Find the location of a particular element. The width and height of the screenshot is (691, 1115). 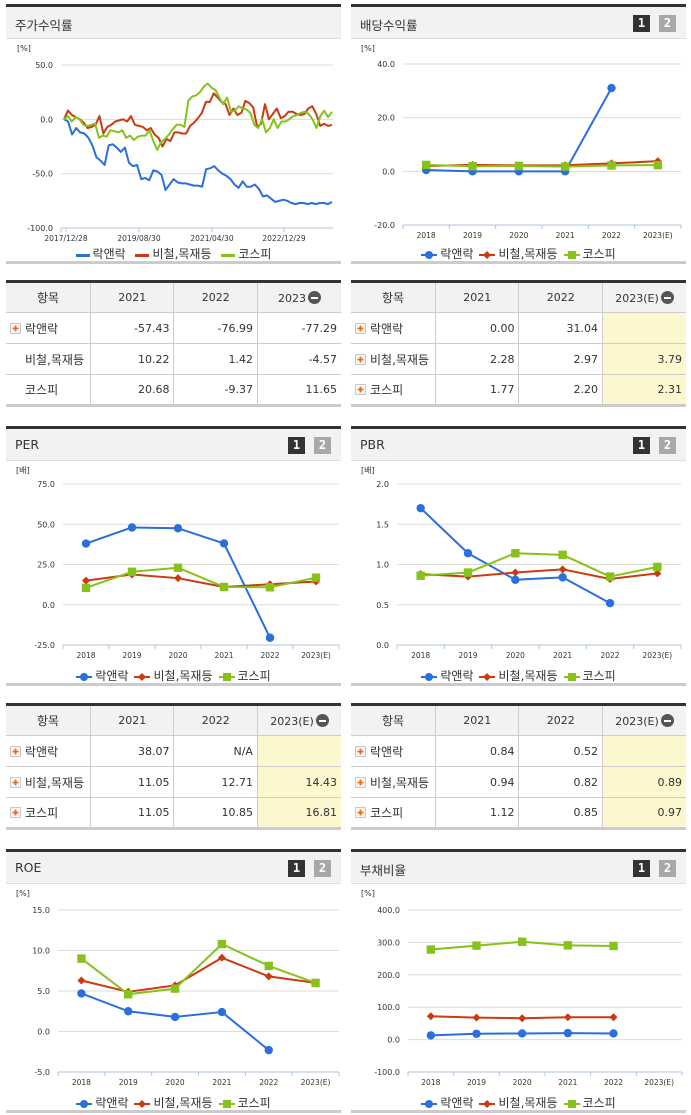

y-tick-label: 2.0 is located at coordinates (382, 484).